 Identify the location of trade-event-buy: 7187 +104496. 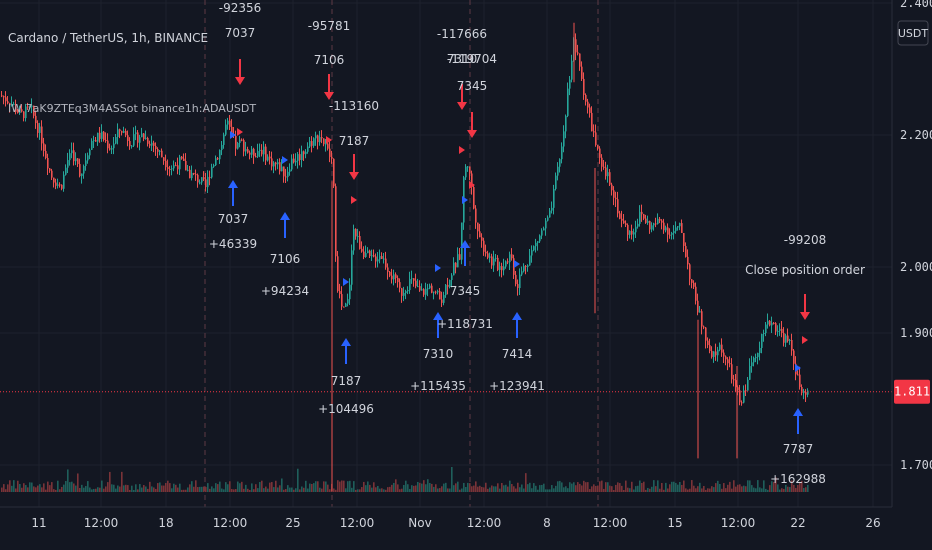
(346, 347).